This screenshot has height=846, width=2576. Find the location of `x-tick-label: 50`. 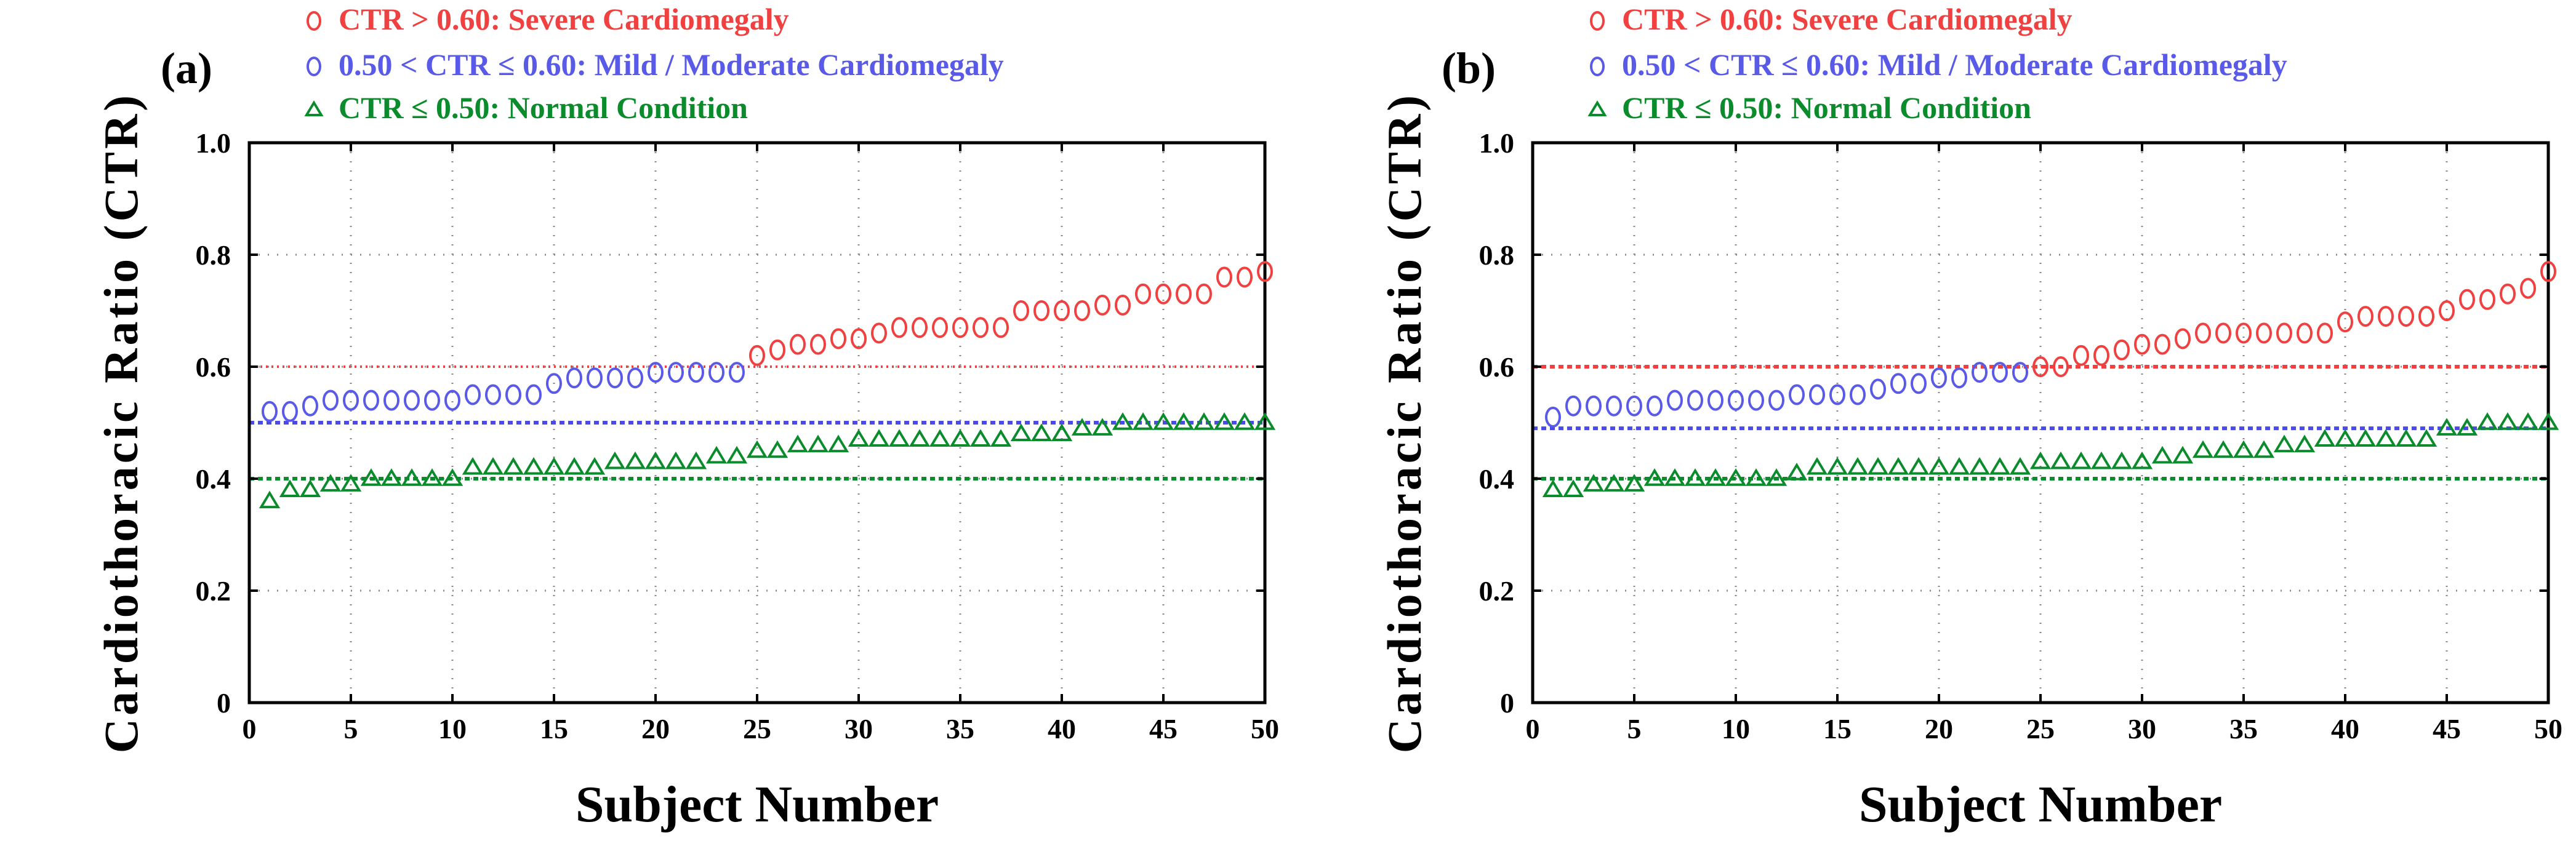

x-tick-label: 50 is located at coordinates (2548, 729).